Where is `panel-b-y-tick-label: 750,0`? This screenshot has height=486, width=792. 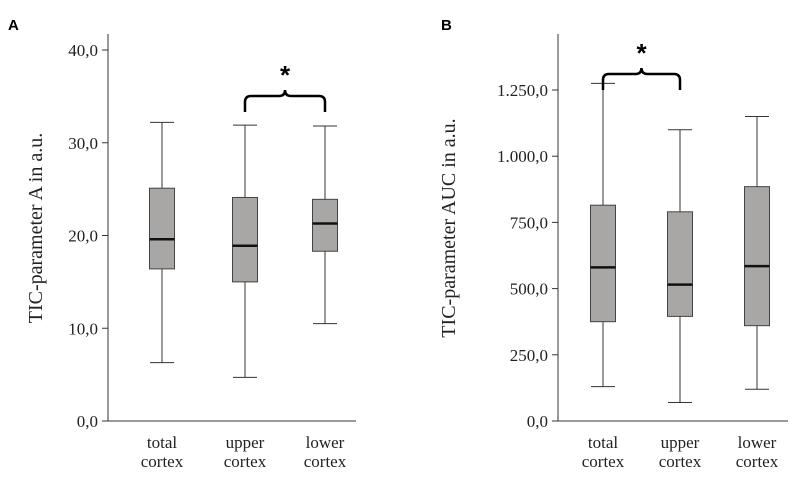 panel-b-y-tick-label: 750,0 is located at coordinates (529, 222).